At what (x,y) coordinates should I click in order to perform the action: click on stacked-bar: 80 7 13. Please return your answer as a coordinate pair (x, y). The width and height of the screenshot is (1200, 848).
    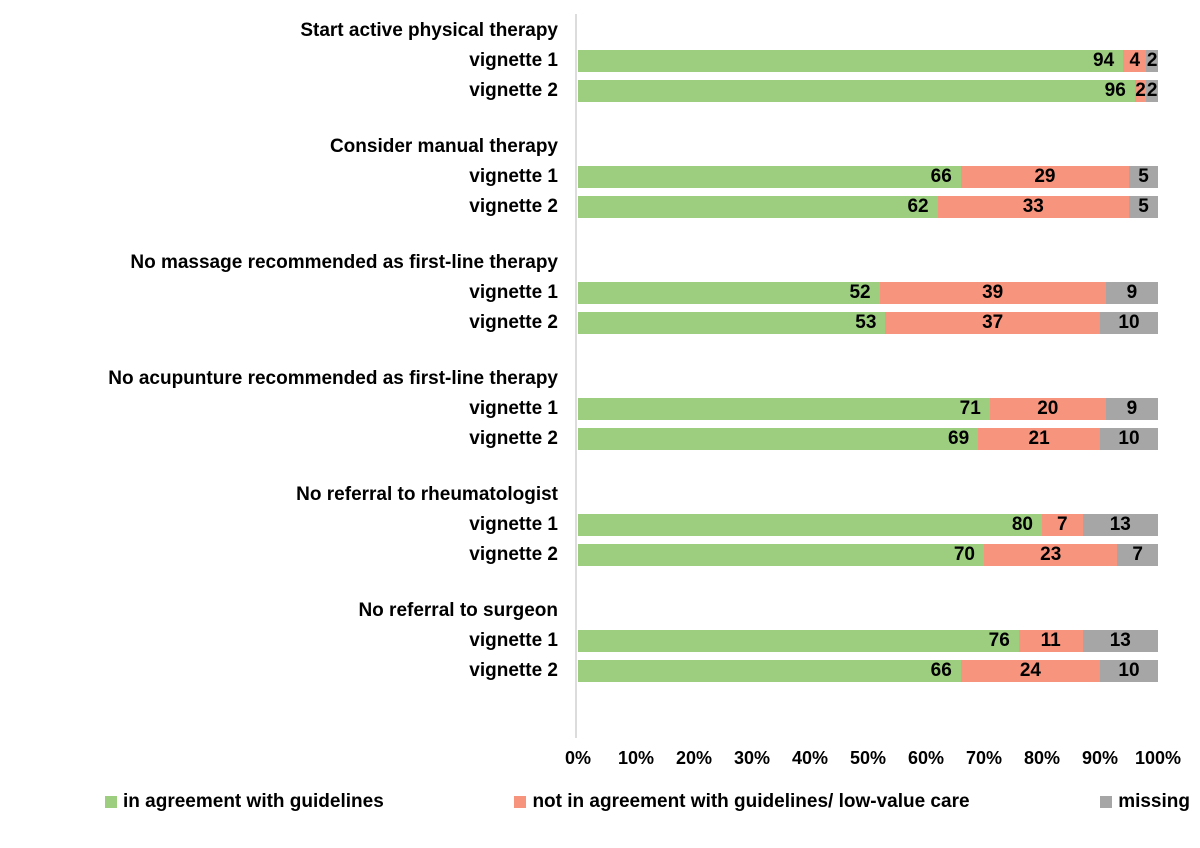
    Looking at the image, I should click on (868, 525).